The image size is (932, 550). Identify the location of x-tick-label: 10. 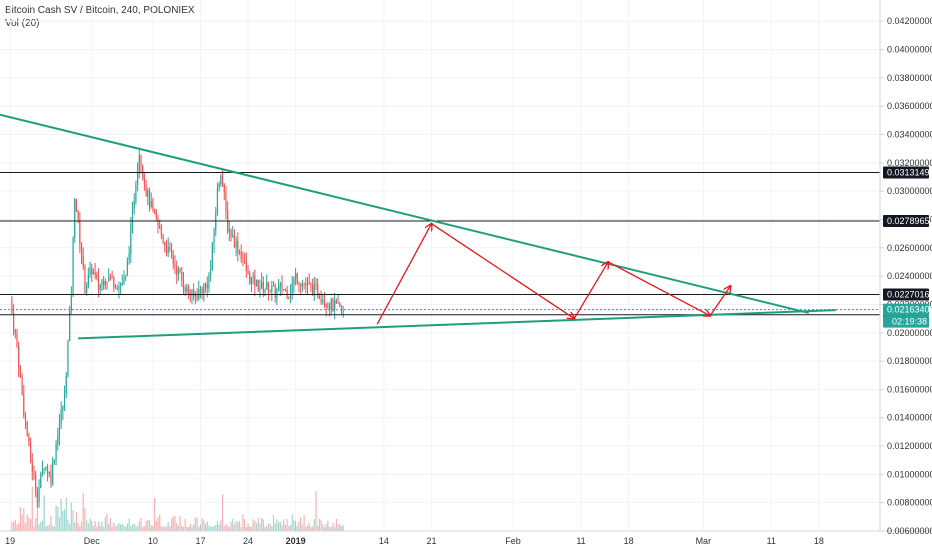
(153, 541).